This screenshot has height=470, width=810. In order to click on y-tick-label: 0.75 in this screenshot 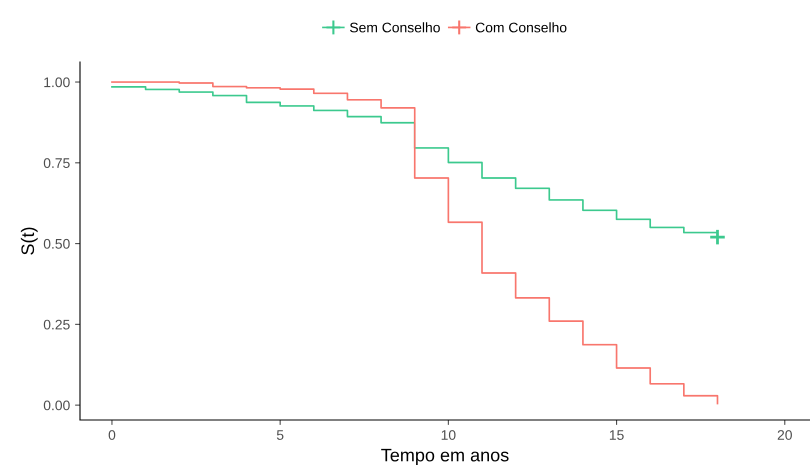, I will do `click(57, 163)`.